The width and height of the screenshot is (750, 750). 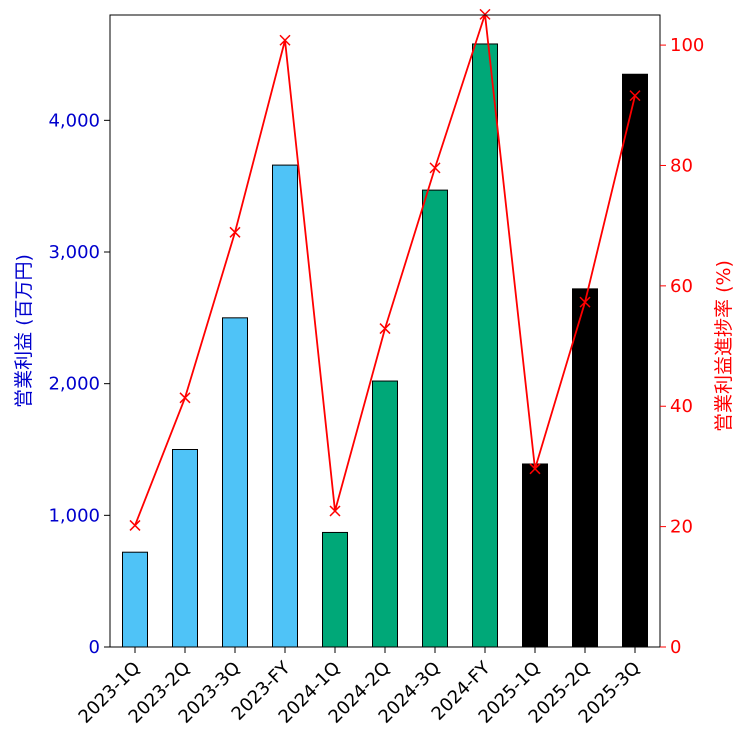 I want to click on progress-marker-2023-1Q, so click(x=135, y=525).